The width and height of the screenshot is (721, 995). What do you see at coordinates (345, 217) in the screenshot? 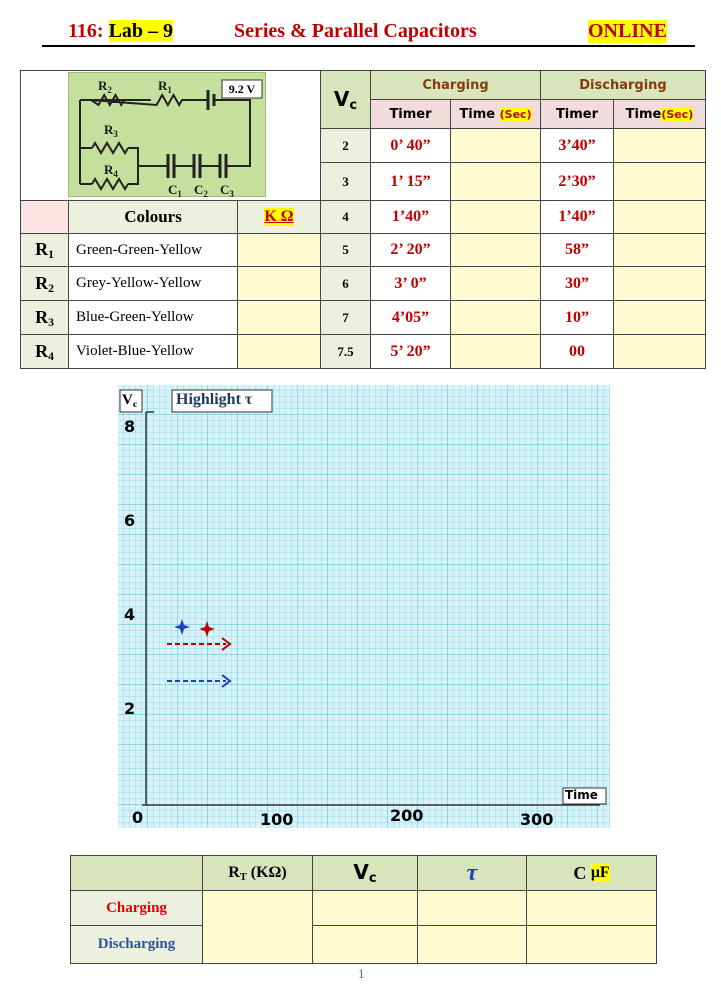
I see `vc-cell: 4` at bounding box center [345, 217].